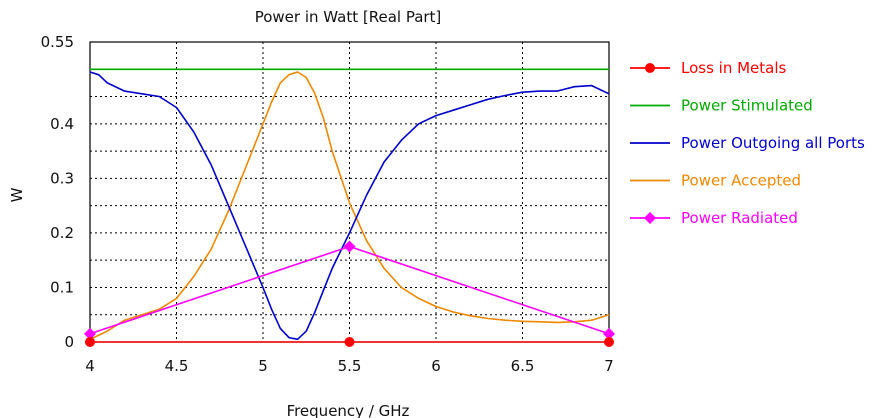  Describe the element at coordinates (69, 342) in the screenshot. I see `y-tick-label: 0` at that location.